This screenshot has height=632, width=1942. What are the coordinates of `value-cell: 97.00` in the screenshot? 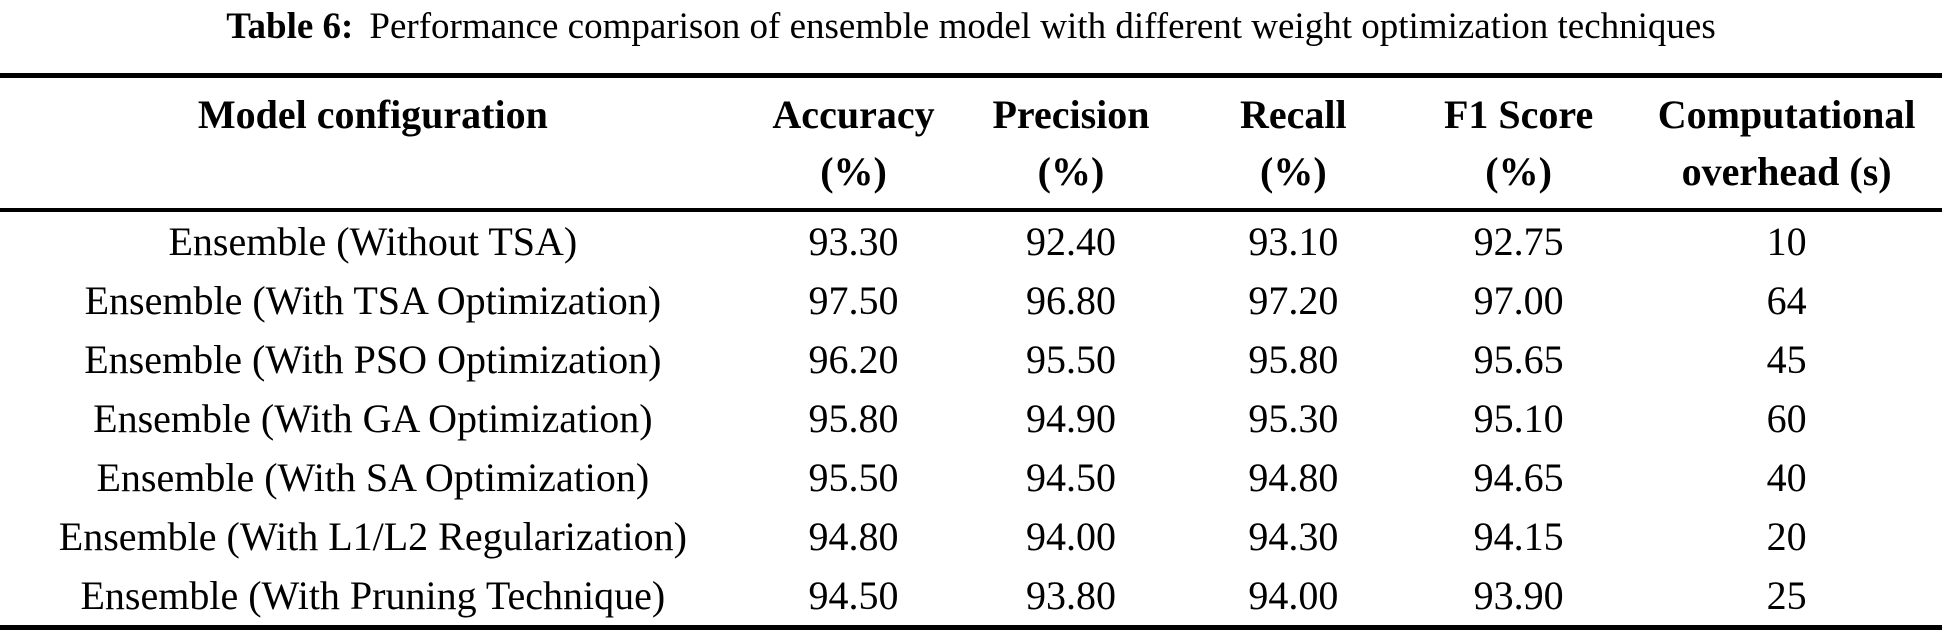 It's located at (1518, 300).